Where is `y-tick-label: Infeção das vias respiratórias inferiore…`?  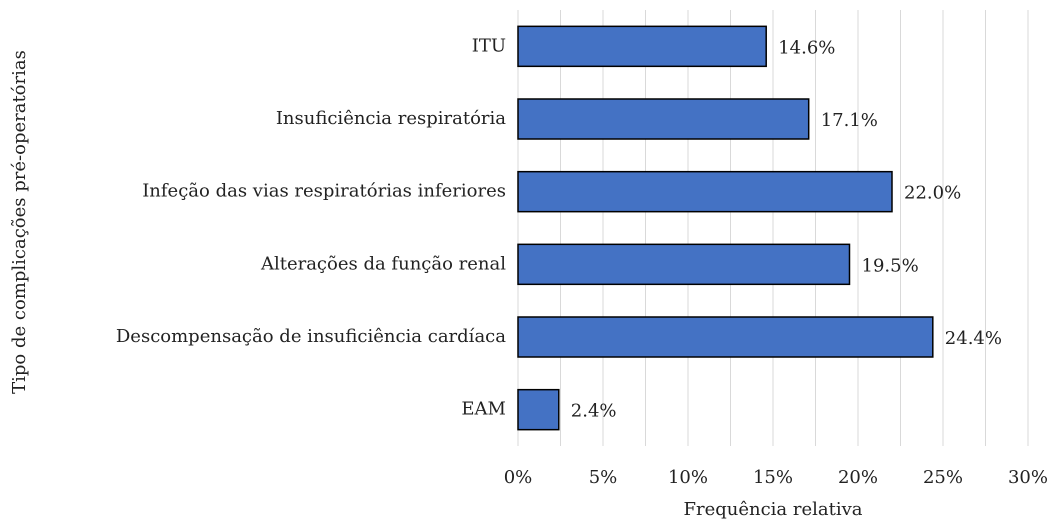
y-tick-label: Infeção das vias respiratórias inferiore… is located at coordinates (324, 191).